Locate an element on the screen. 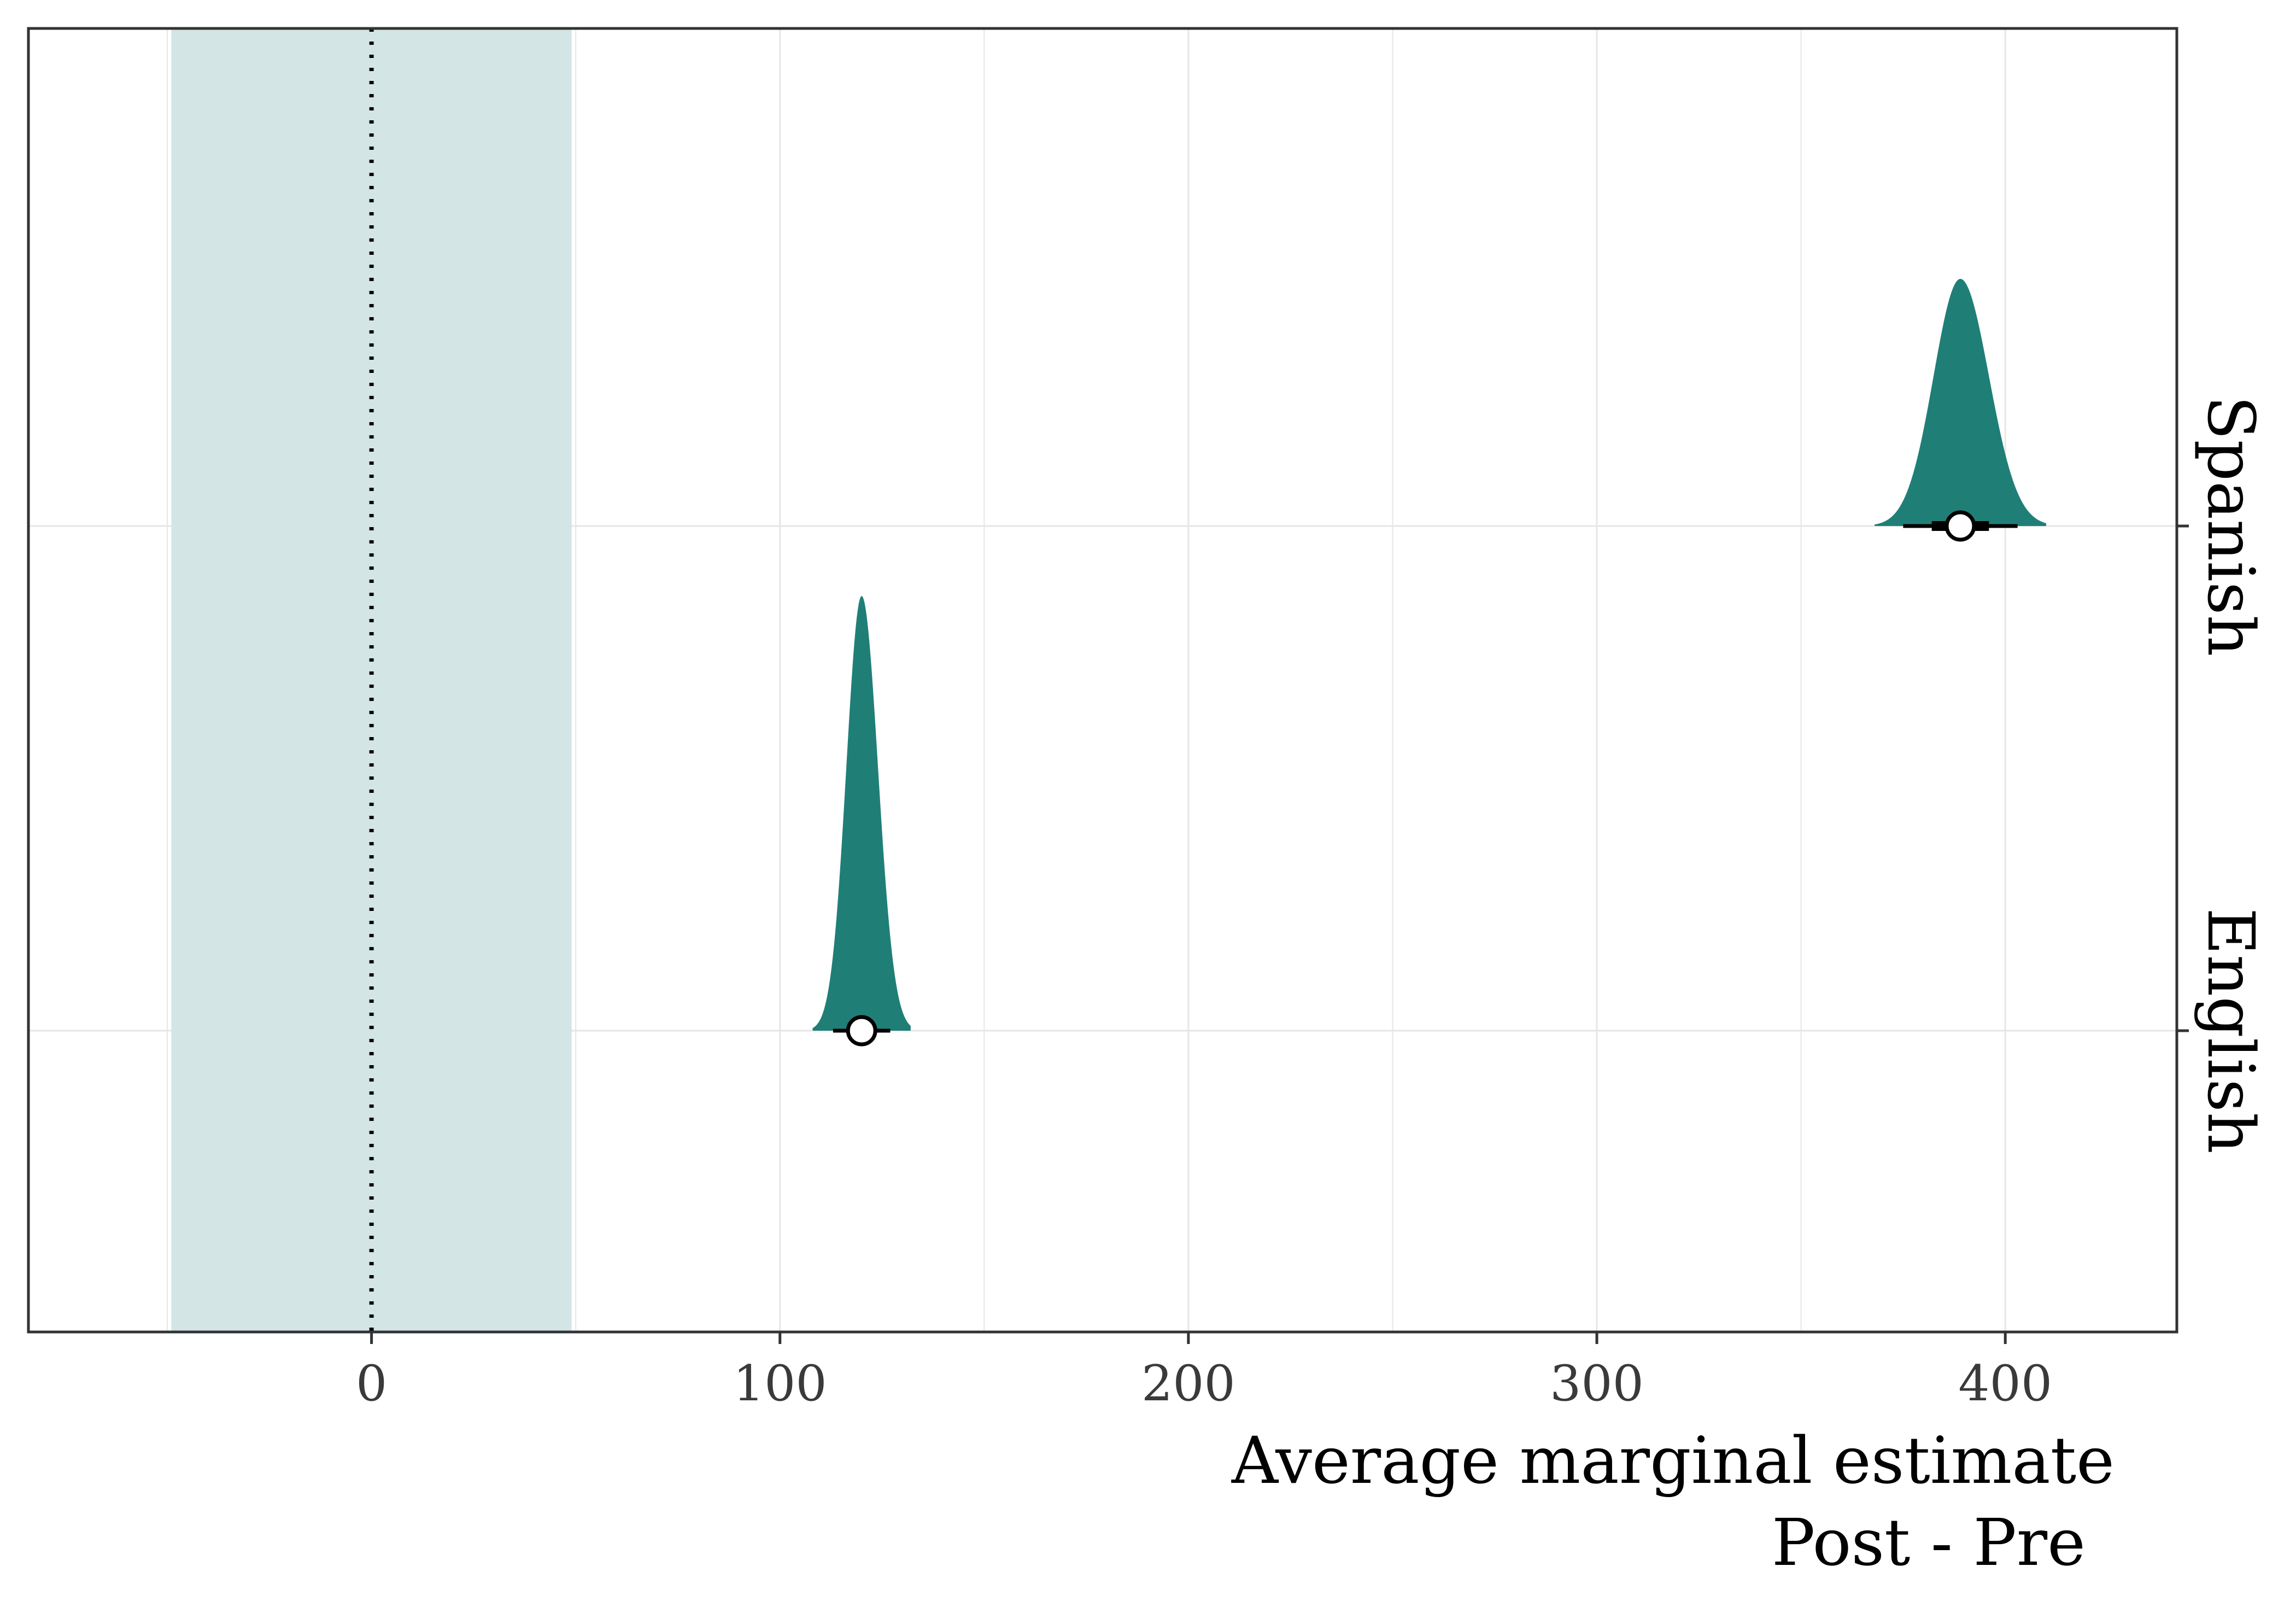  x-axis-ticks: 0 100 200 300 400 is located at coordinates (1204, 1372).